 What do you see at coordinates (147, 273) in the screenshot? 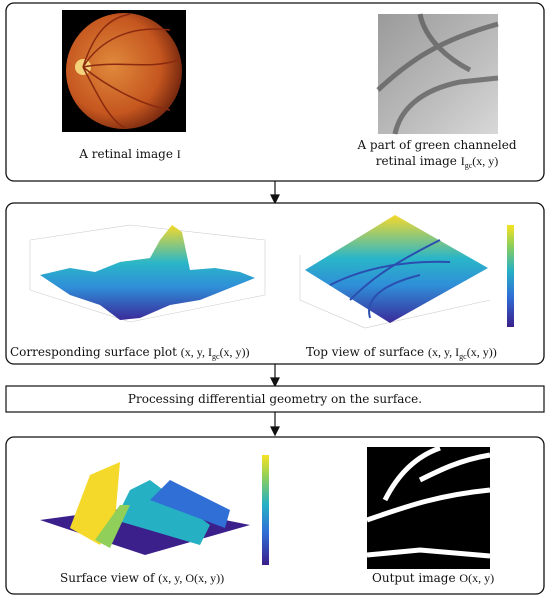
I see `surface-plot` at bounding box center [147, 273].